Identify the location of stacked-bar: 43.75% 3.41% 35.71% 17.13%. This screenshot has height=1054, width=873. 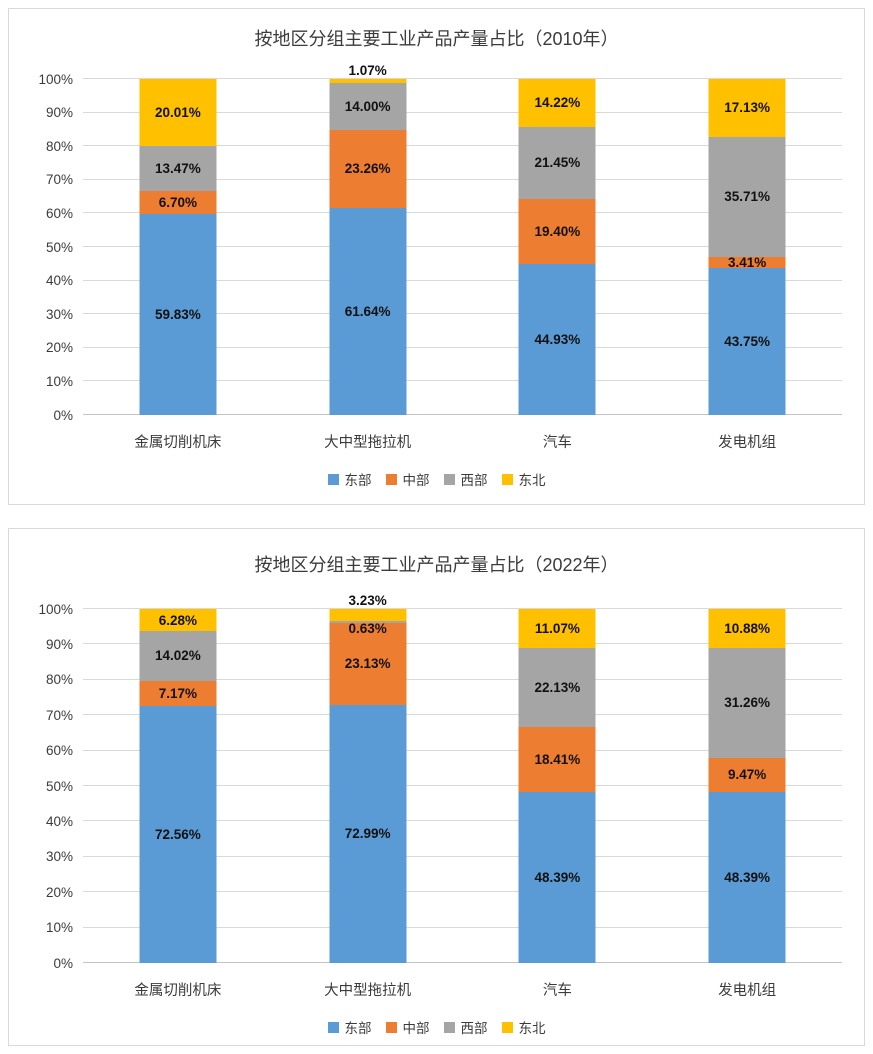
(747, 247).